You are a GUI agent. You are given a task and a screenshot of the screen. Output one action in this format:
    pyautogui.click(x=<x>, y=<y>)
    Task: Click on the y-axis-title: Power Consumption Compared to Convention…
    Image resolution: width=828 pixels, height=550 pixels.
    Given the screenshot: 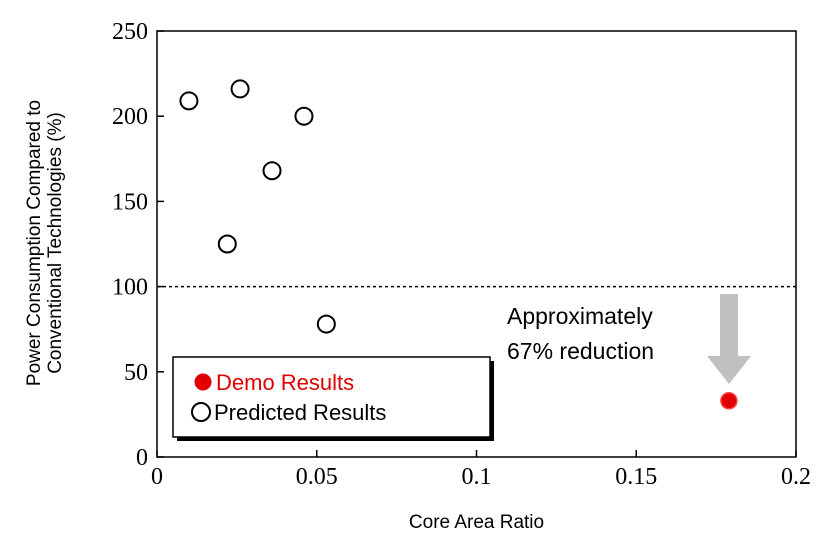 What is the action you would take?
    pyautogui.click(x=45, y=243)
    